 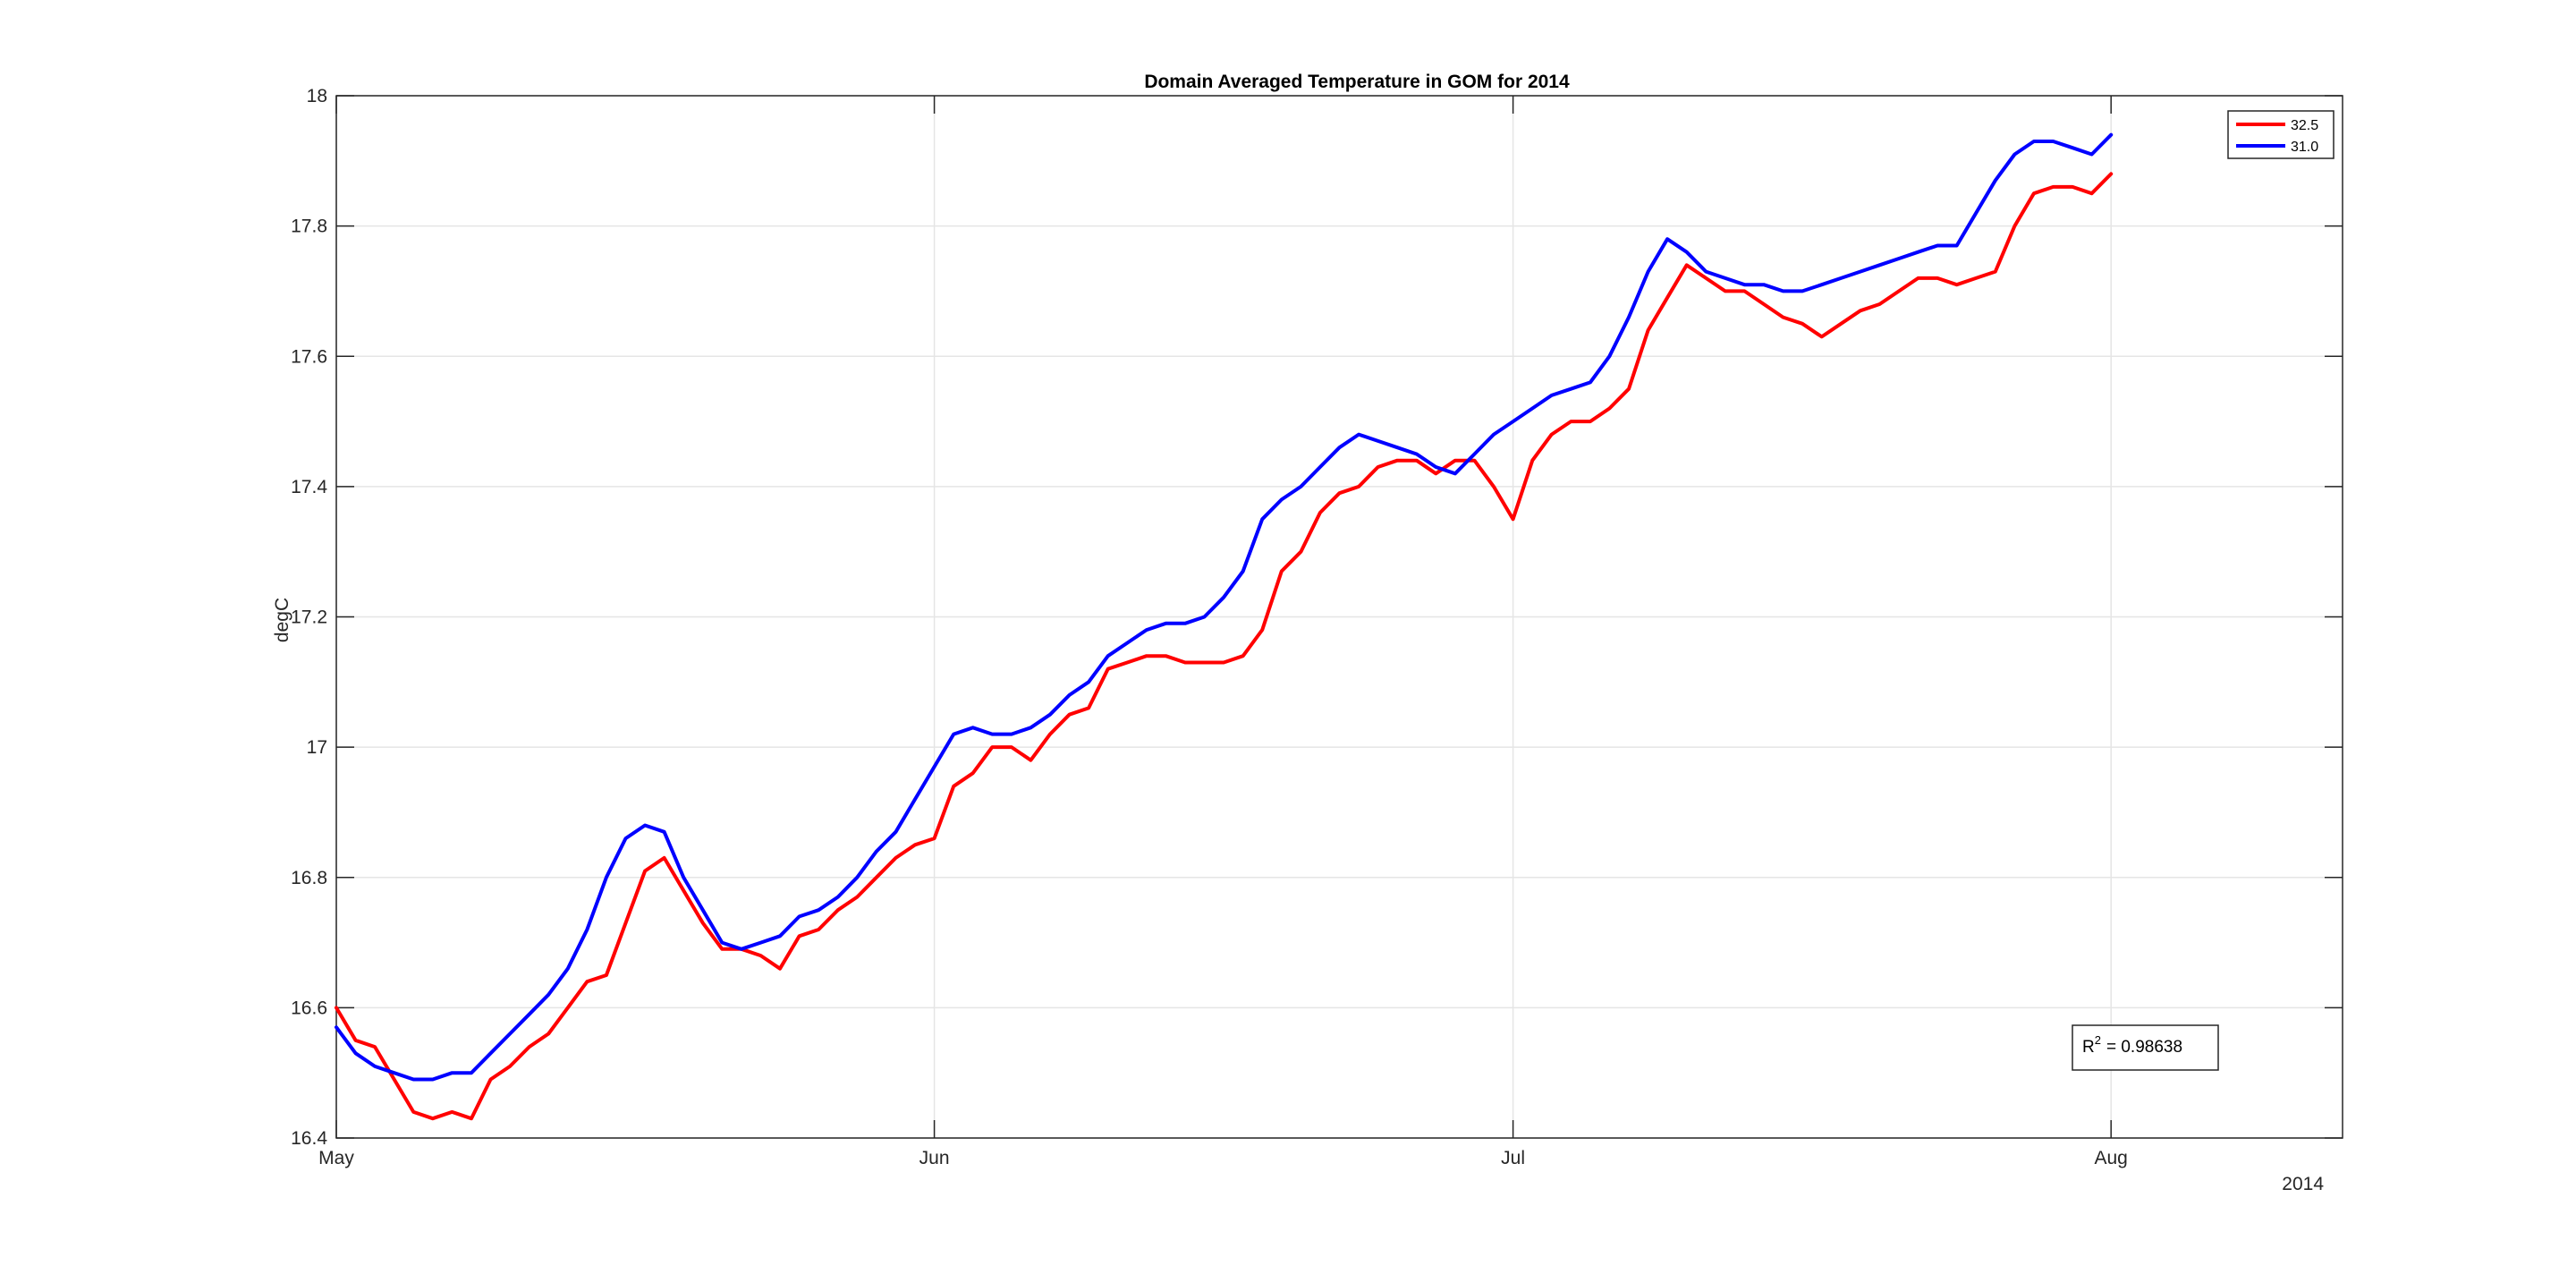 What do you see at coordinates (309, 487) in the screenshot?
I see `y-tick-label: 17.4` at bounding box center [309, 487].